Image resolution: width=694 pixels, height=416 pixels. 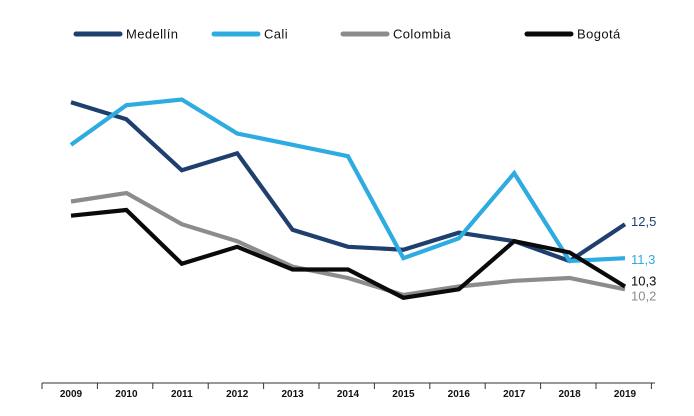 I want to click on x-tick-label-2018: 2018, so click(x=569, y=394).